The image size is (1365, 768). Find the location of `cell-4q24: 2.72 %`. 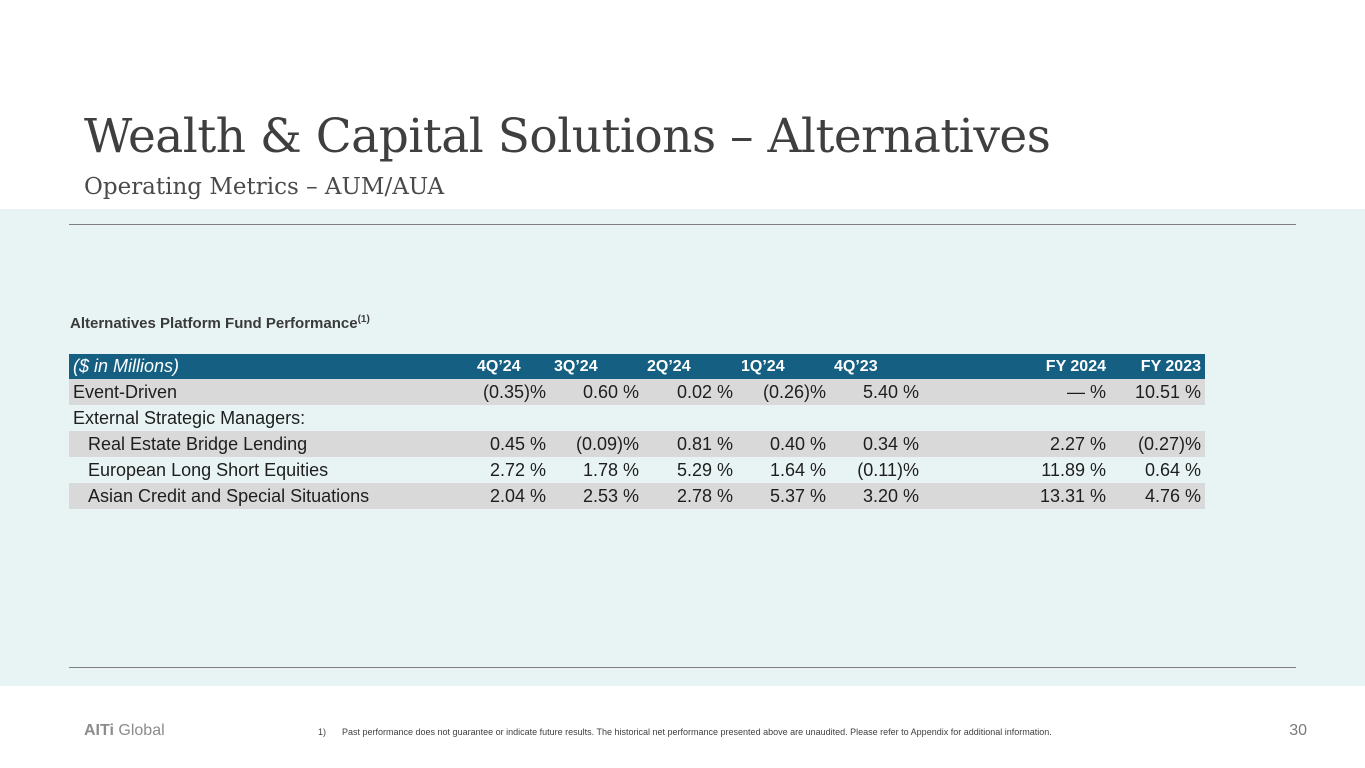

cell-4q24: 2.72 % is located at coordinates (517, 469).